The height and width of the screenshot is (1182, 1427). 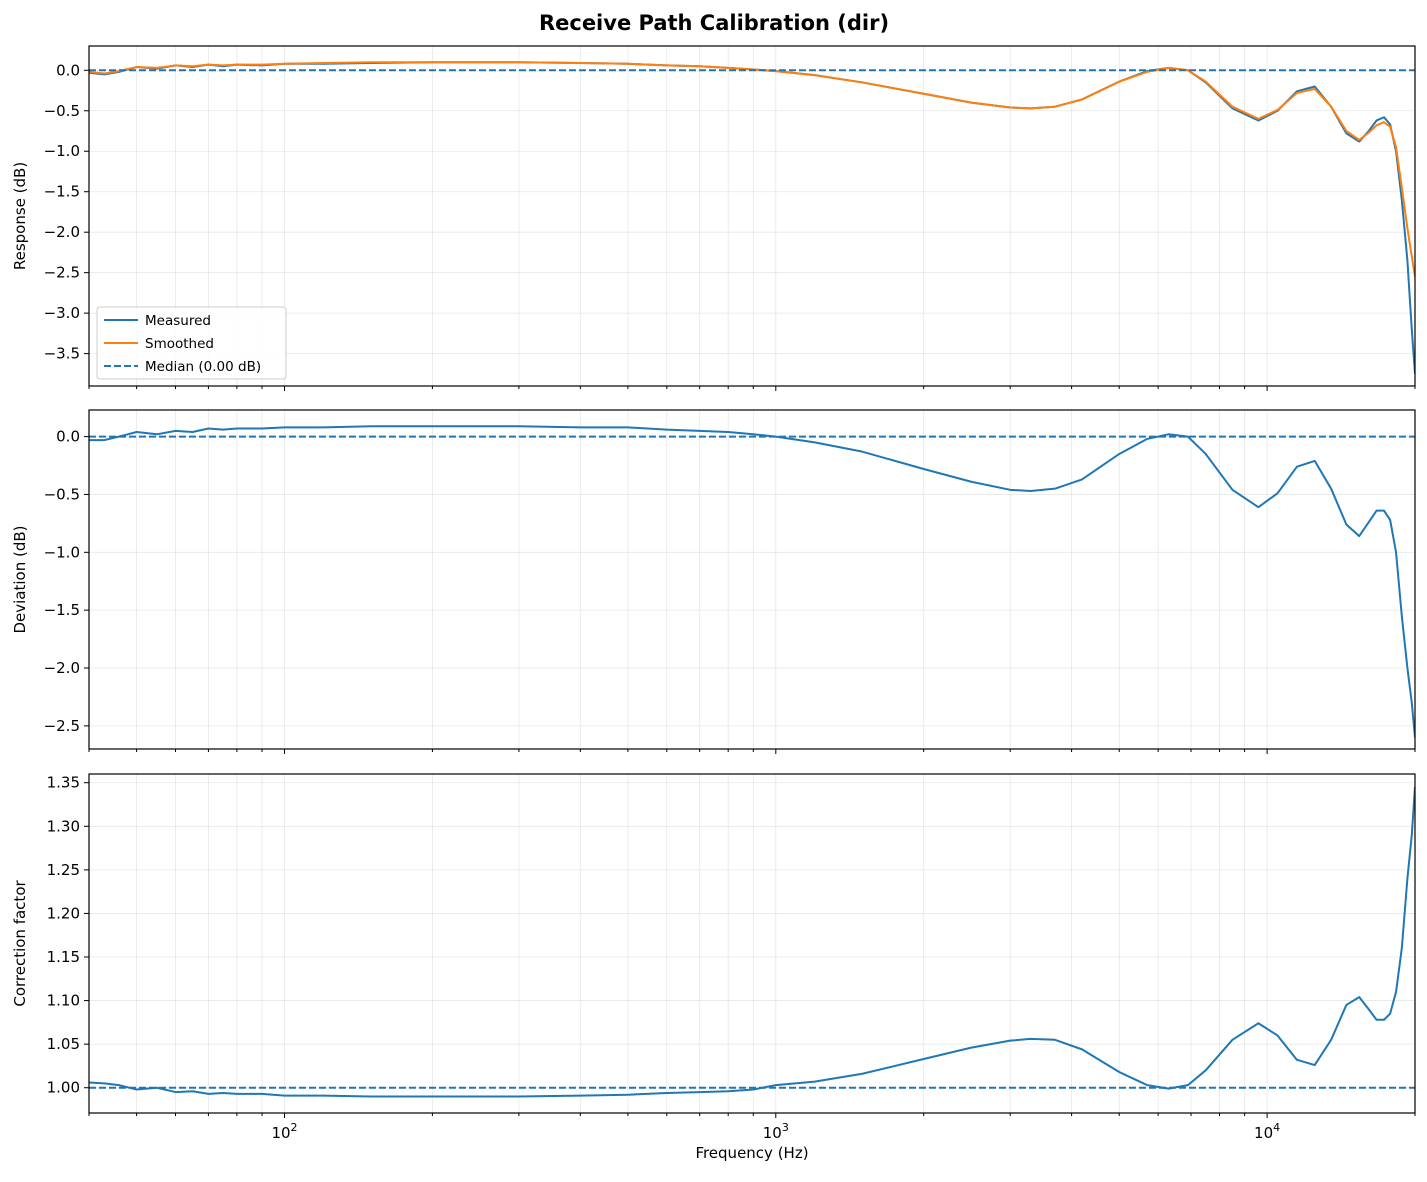 What do you see at coordinates (63, 1001) in the screenshot?
I see `y-tick-label: 1.10` at bounding box center [63, 1001].